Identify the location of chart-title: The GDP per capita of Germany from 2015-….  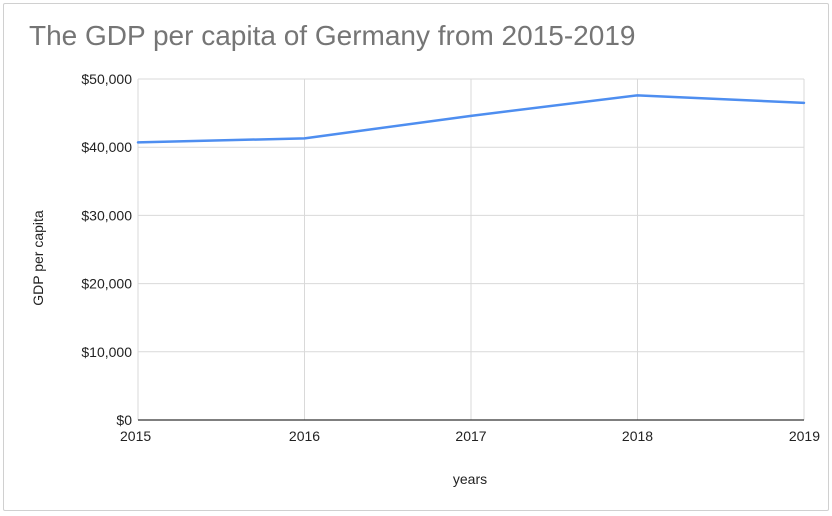
(332, 35).